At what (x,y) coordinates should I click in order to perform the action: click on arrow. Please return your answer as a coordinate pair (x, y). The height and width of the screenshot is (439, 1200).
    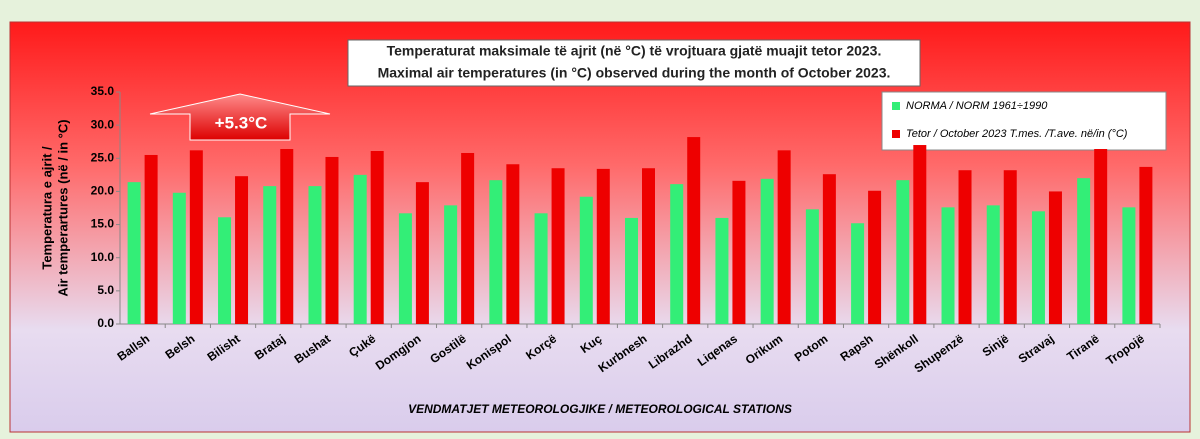
    Looking at the image, I should click on (240, 117).